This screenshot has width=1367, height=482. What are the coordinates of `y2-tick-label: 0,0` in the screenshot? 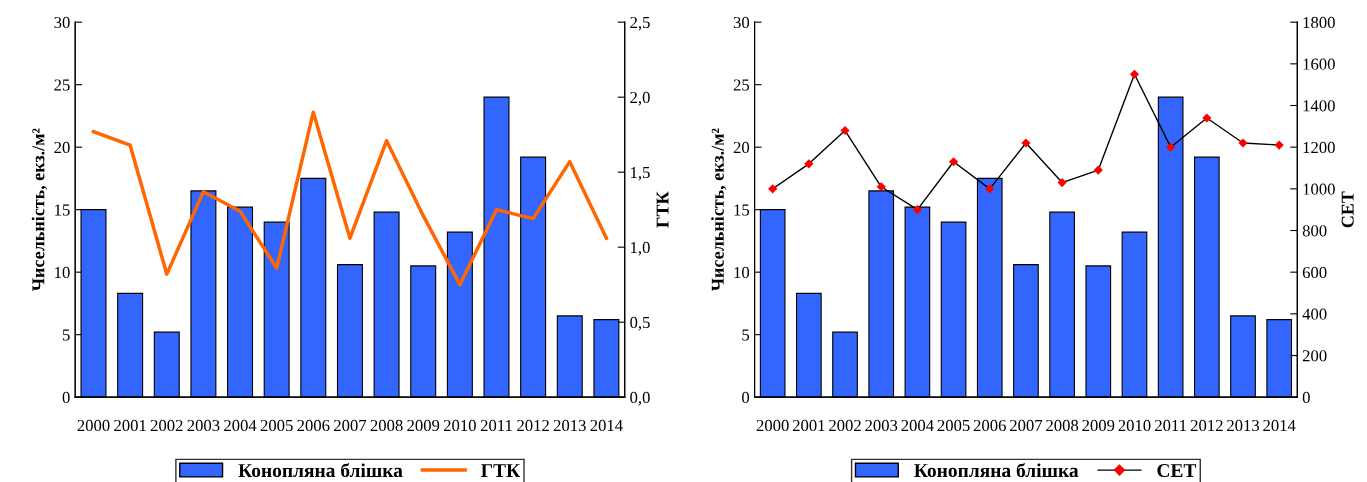 It's located at (640, 398).